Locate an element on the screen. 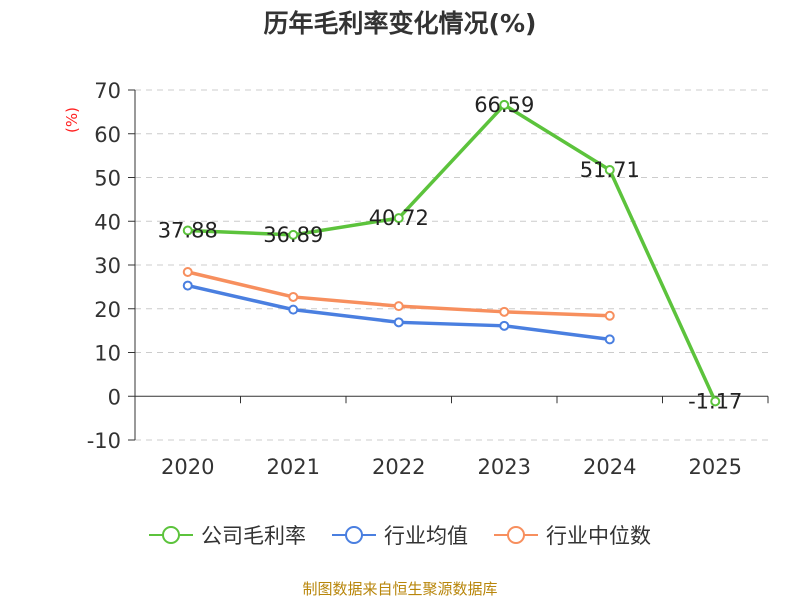 This screenshot has height=600, width=800. legend-item-gross-margin: 公司毛利率 is located at coordinates (227, 535).